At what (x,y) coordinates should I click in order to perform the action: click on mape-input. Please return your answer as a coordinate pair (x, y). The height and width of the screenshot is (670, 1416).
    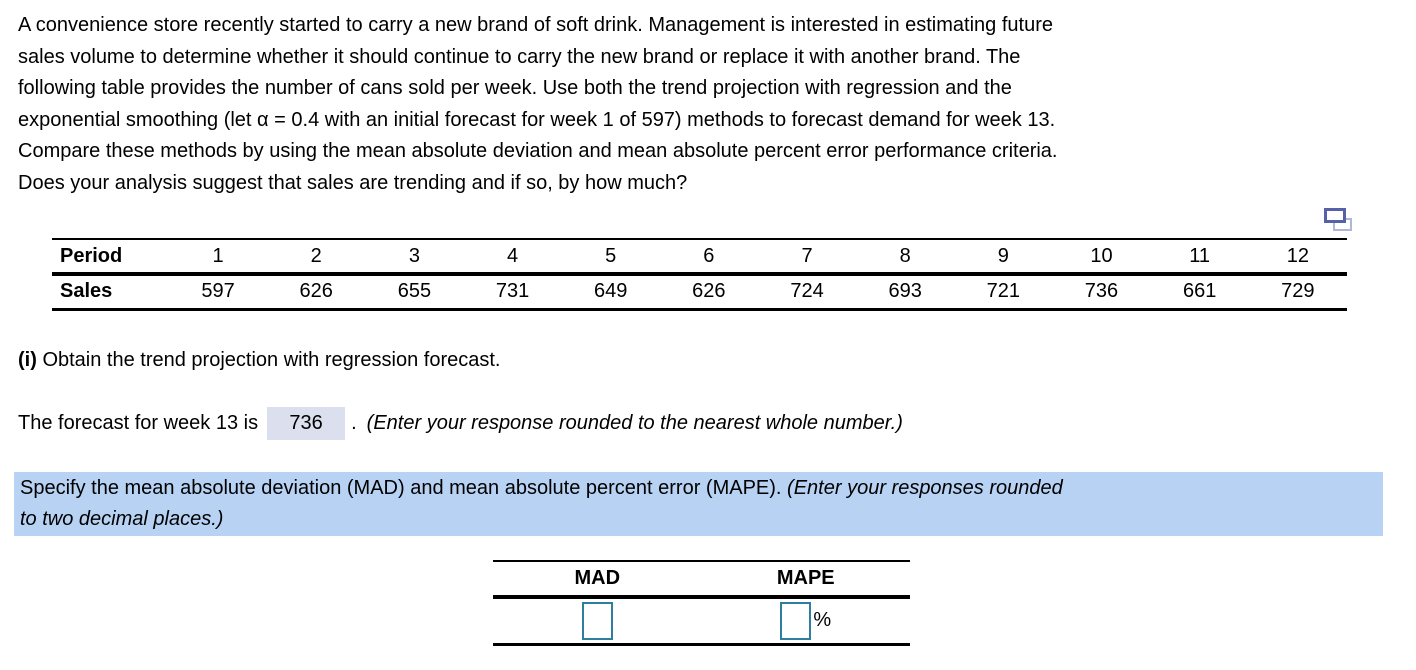
    Looking at the image, I should click on (796, 620).